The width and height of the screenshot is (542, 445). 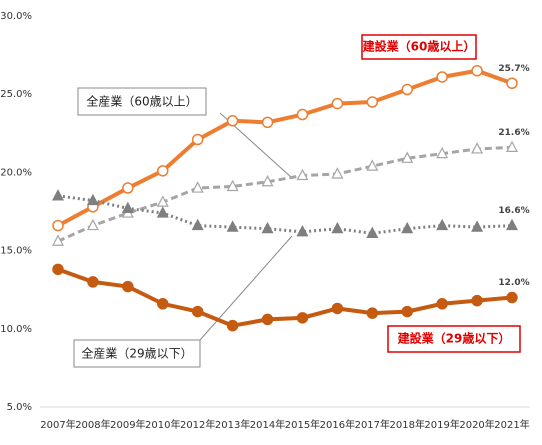 I want to click on x-tick-label: 2021年, so click(x=511, y=424).